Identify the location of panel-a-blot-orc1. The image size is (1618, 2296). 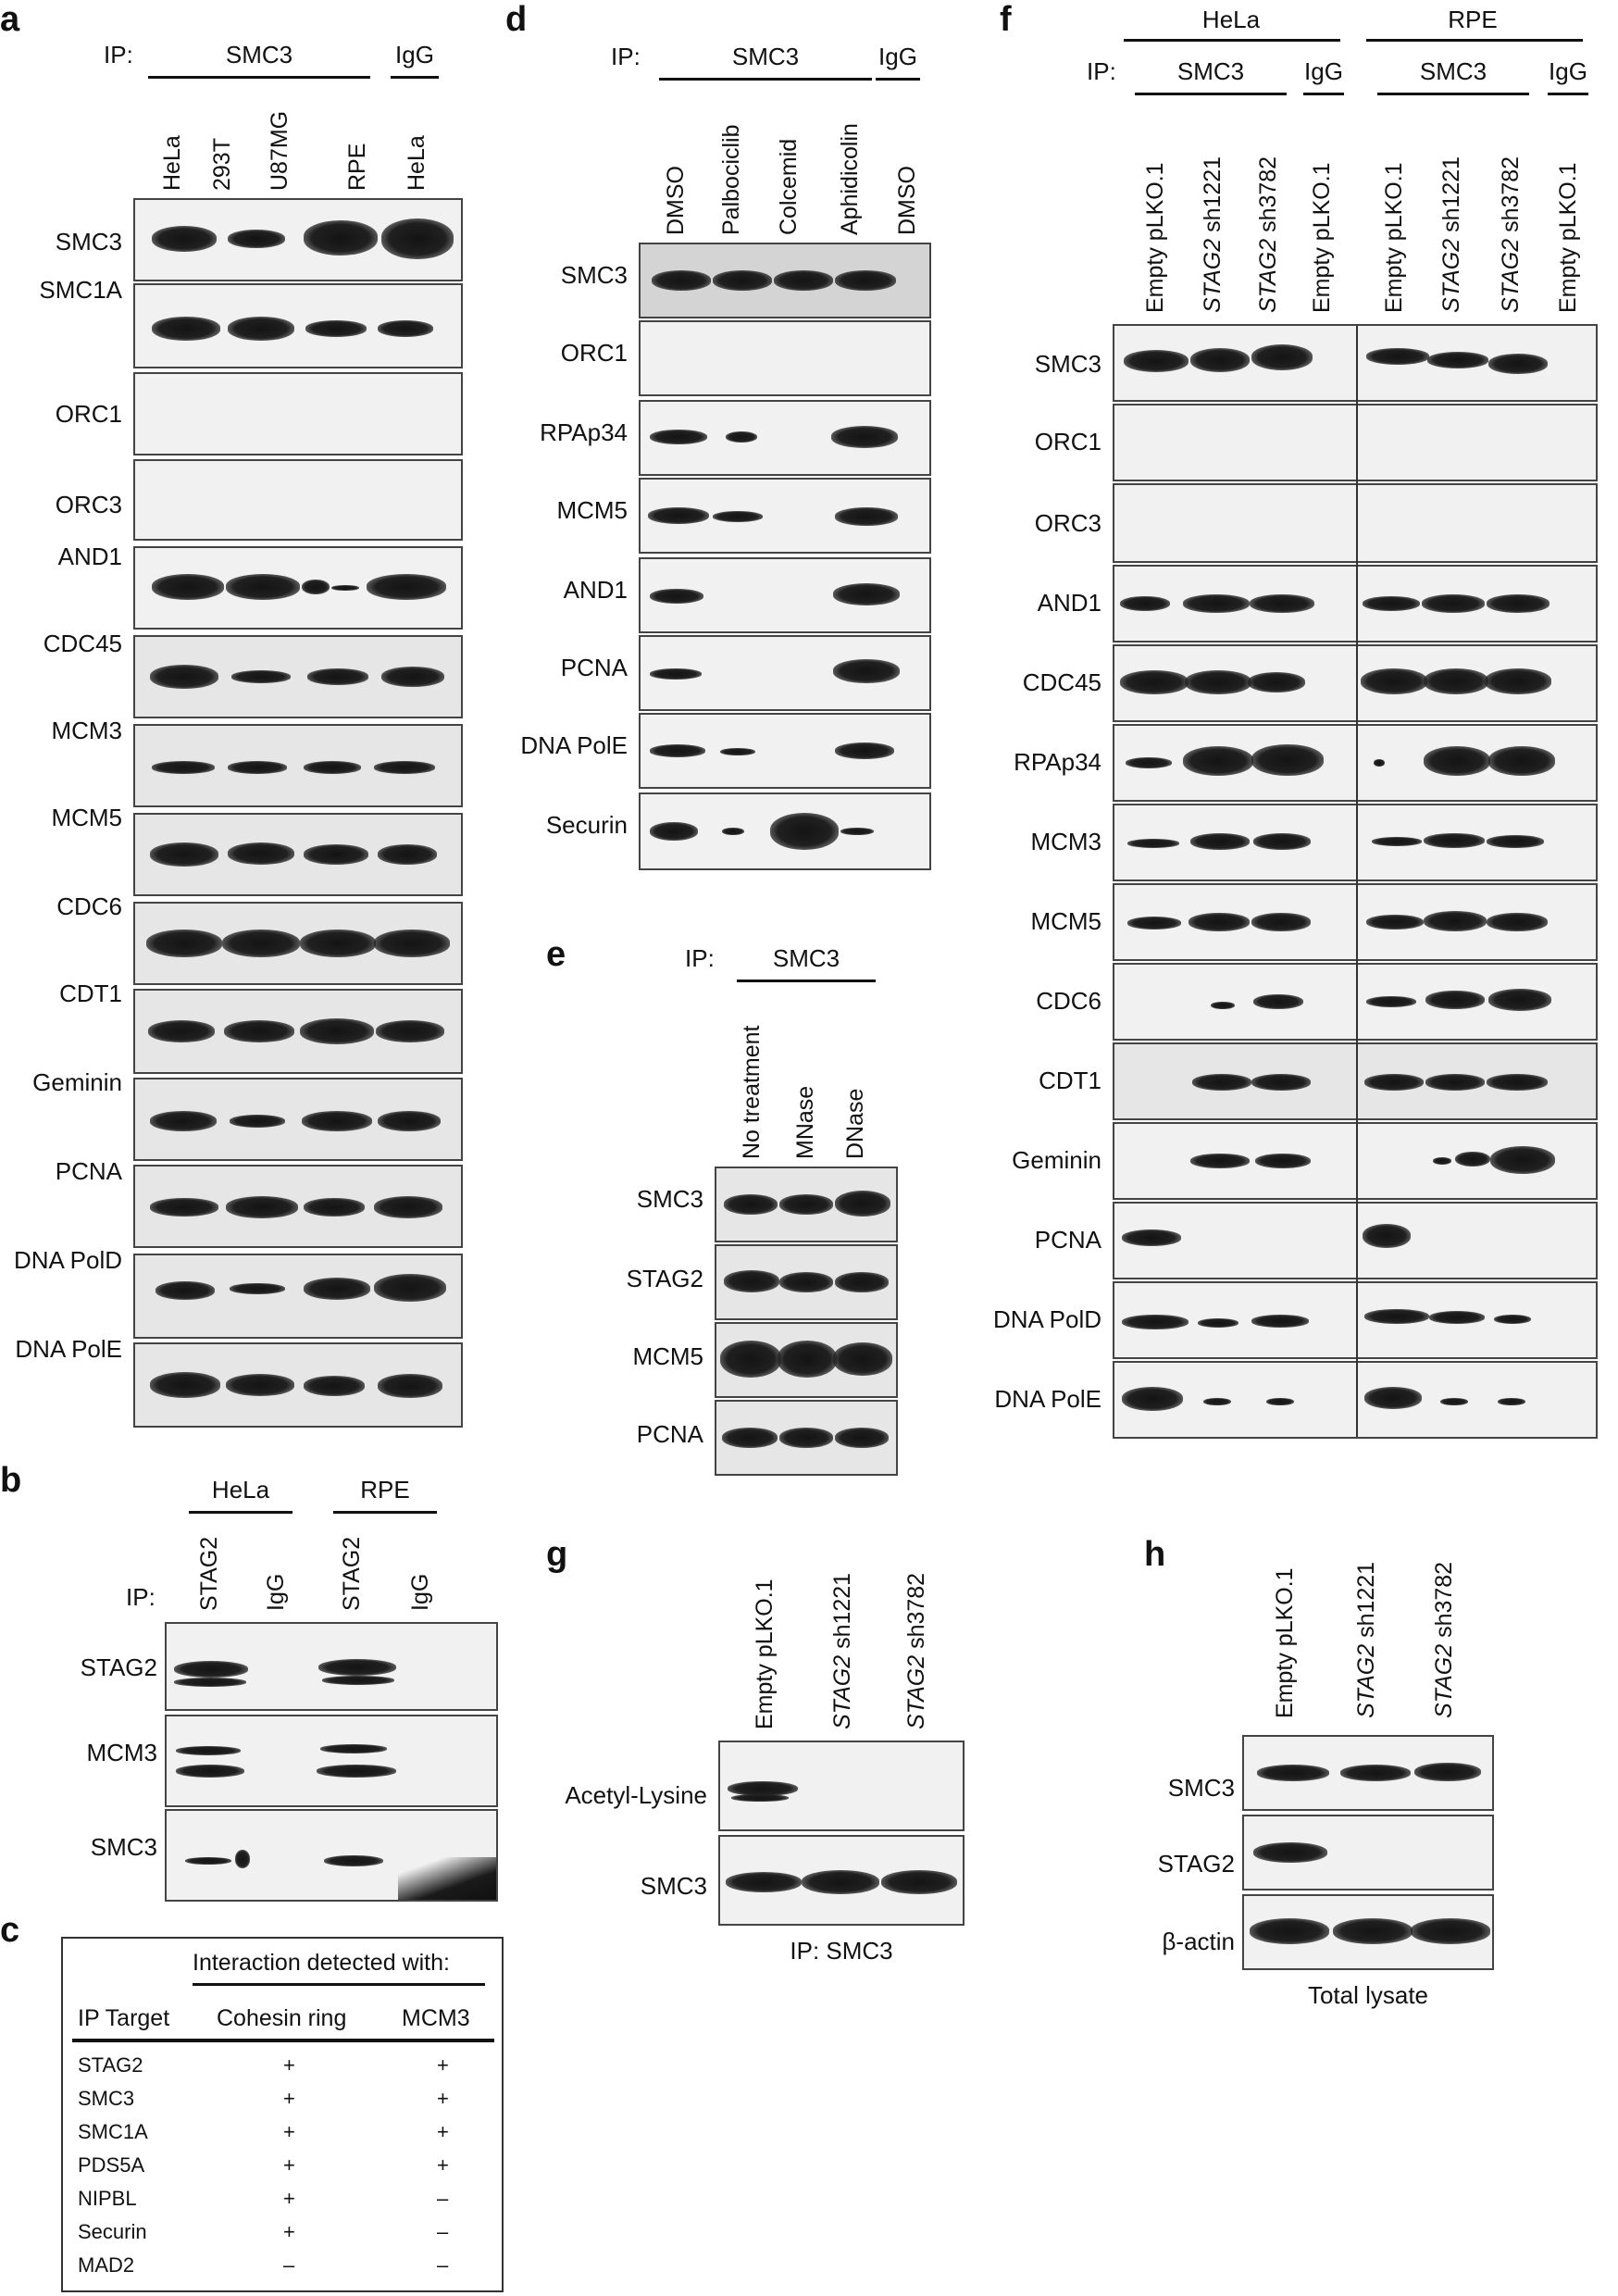
(298, 413).